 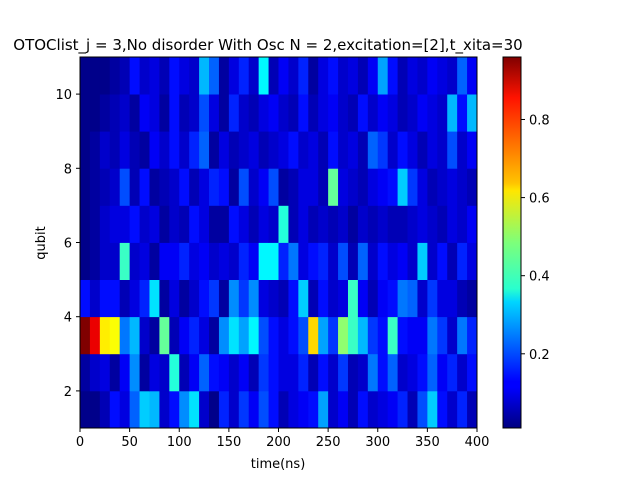 What do you see at coordinates (179, 442) in the screenshot?
I see `x-tick-label: 100` at bounding box center [179, 442].